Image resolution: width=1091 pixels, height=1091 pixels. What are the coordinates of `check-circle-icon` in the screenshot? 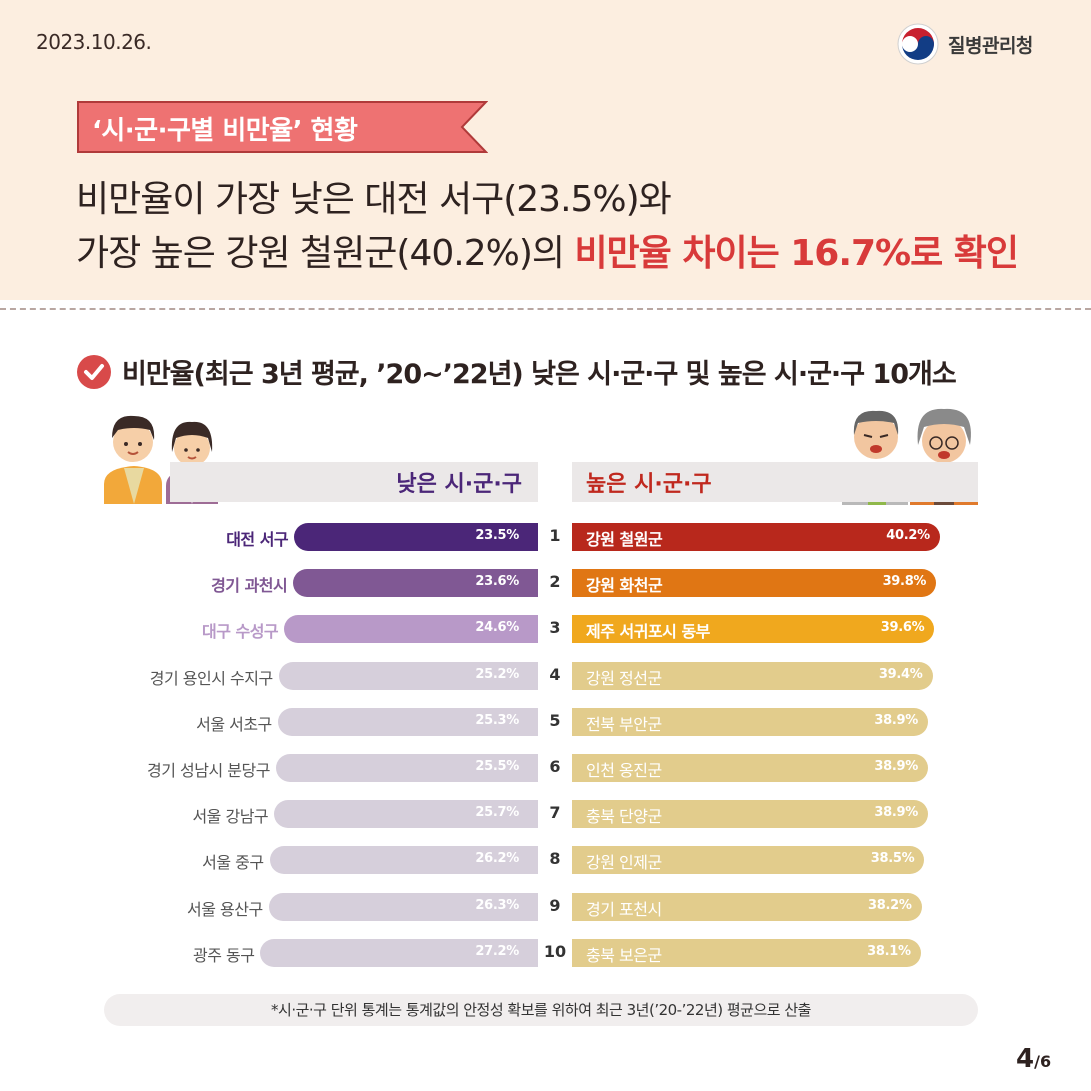 It's located at (94, 371).